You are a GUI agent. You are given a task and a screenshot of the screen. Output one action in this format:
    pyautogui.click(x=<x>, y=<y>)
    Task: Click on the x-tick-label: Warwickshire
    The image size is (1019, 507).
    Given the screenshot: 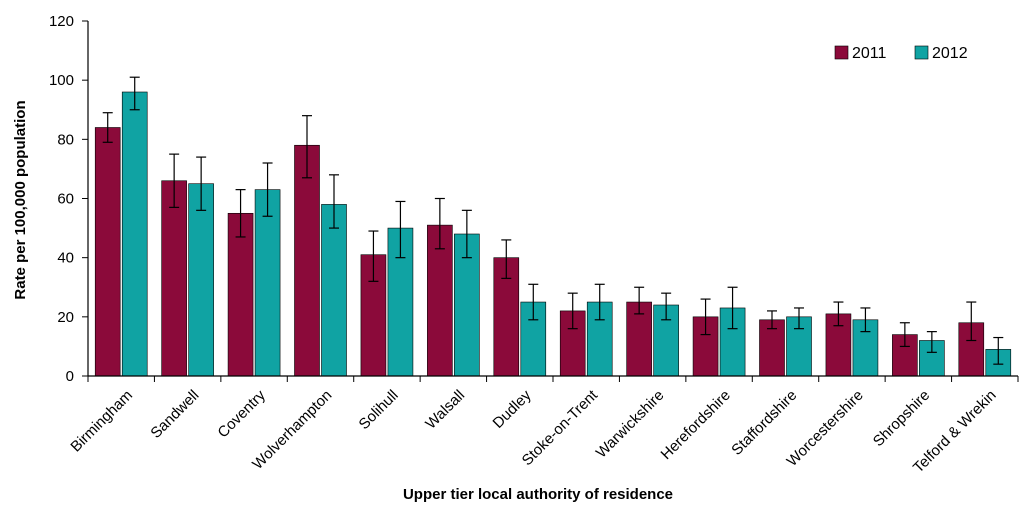 What is the action you would take?
    pyautogui.click(x=630, y=424)
    